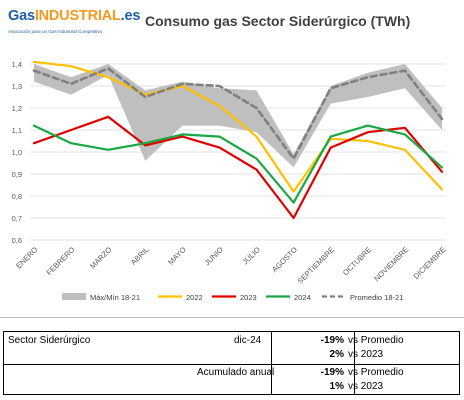  Describe the element at coordinates (17, 218) in the screenshot. I see `y-tick-label: 0,7` at that location.